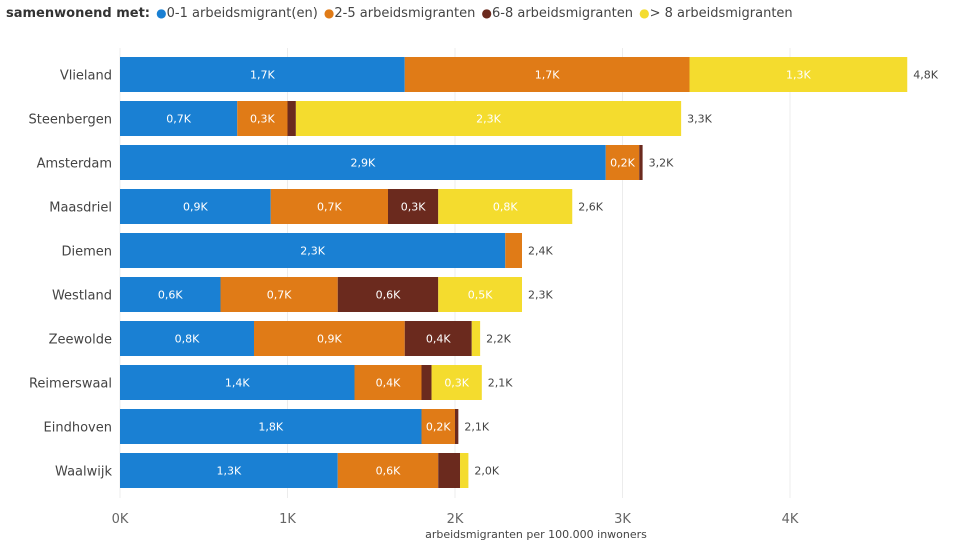  I want to click on category-label: Steenbergen, so click(70, 120).